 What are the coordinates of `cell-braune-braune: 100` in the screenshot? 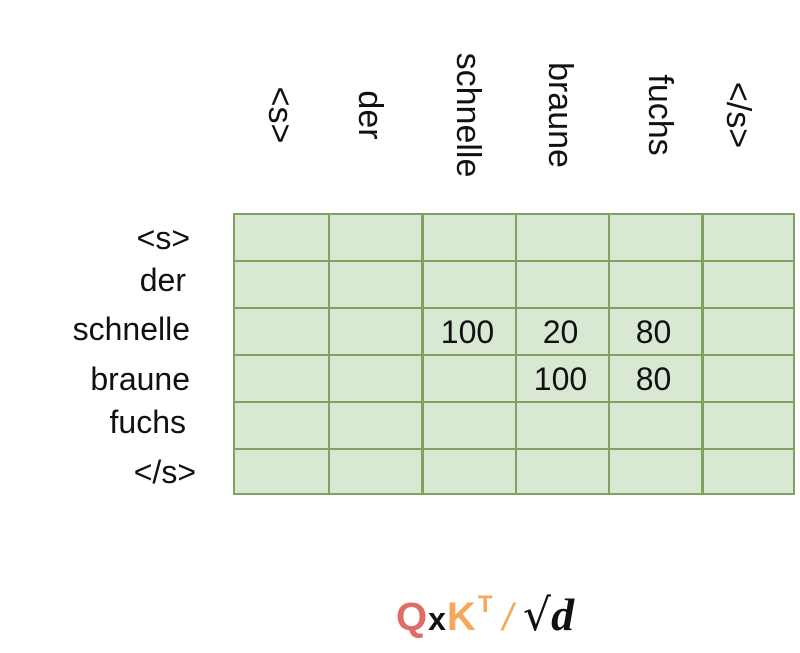 It's located at (560, 379).